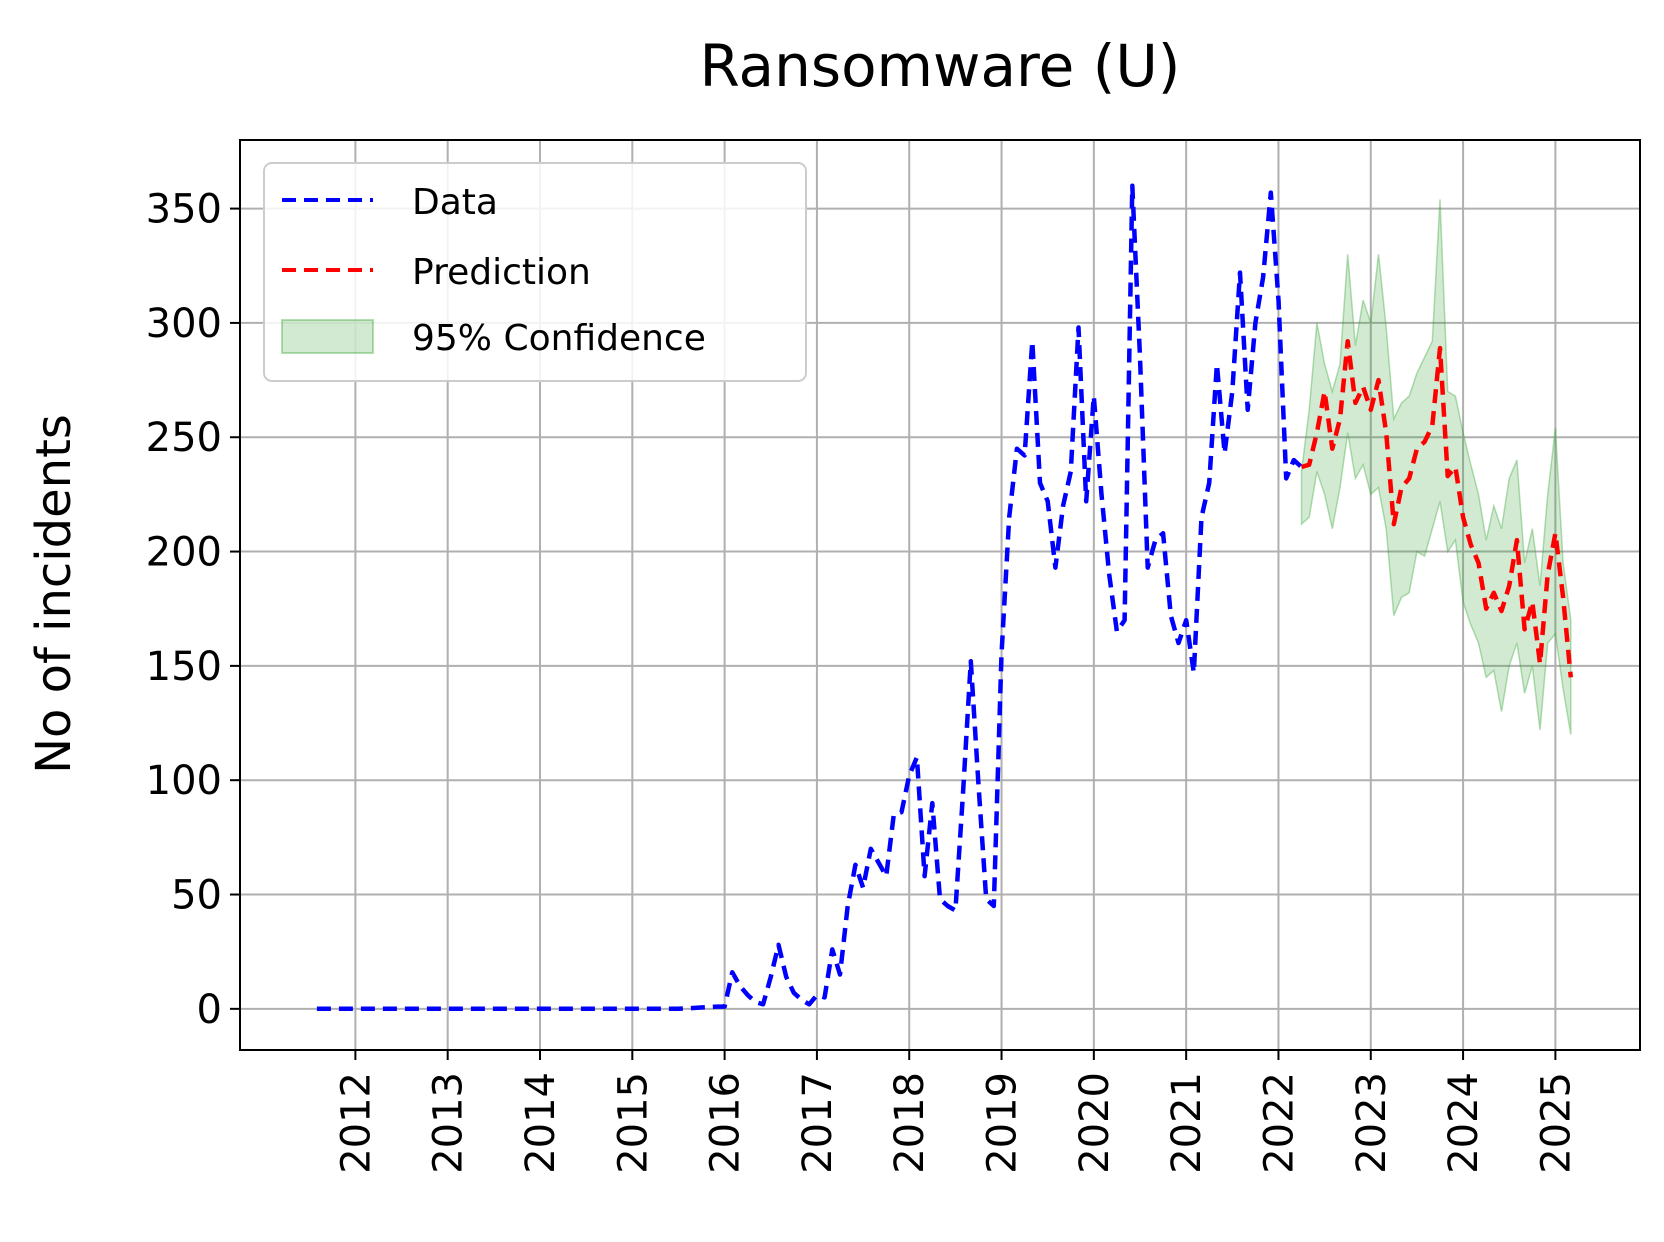 The image size is (1664, 1242). What do you see at coordinates (1556, 1123) in the screenshot?
I see `x-tick-label: 2025` at bounding box center [1556, 1123].